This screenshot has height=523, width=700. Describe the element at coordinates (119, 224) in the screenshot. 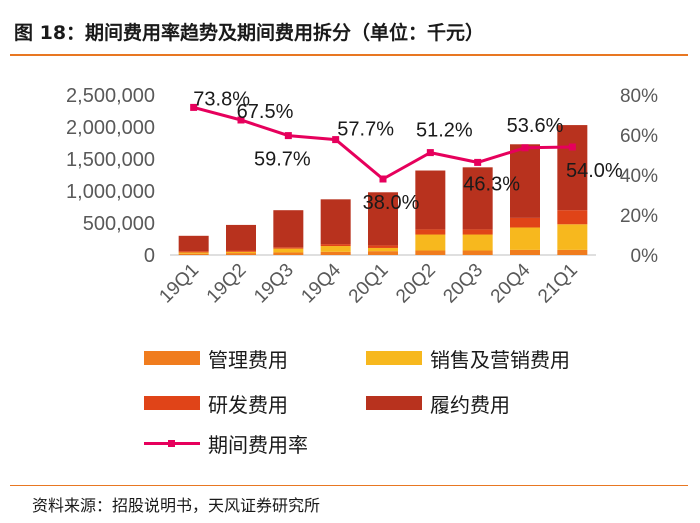

I see `y-left-tick-label: 500,000` at that location.